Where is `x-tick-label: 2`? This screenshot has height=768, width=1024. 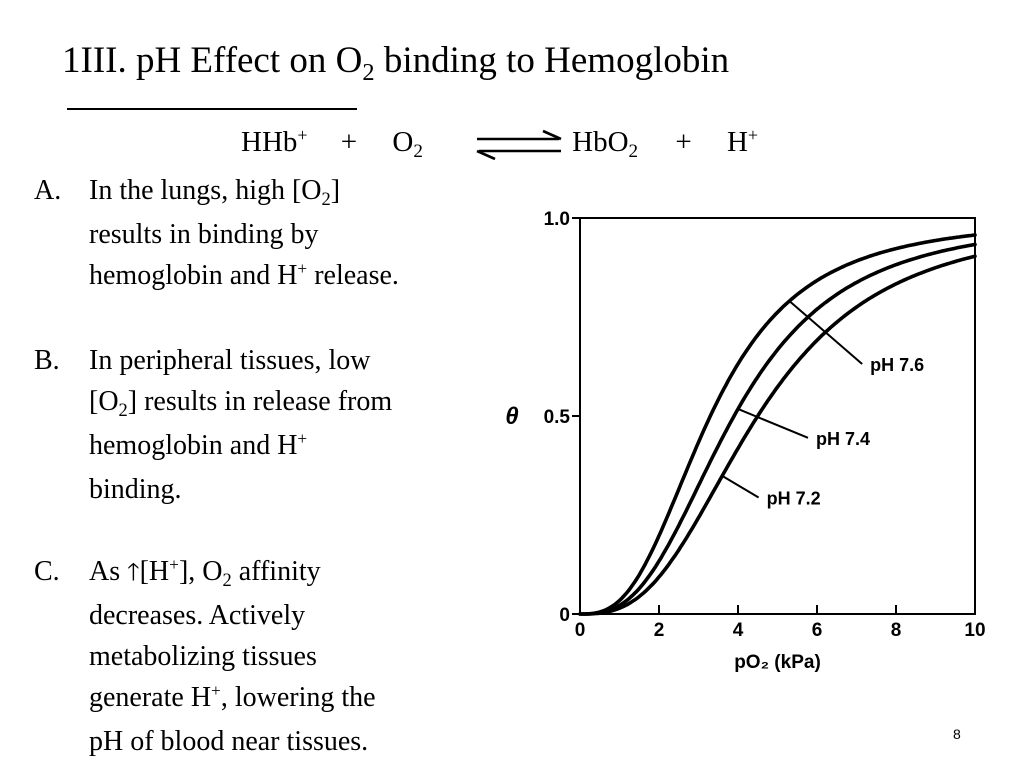 x-tick-label: 2 is located at coordinates (659, 630).